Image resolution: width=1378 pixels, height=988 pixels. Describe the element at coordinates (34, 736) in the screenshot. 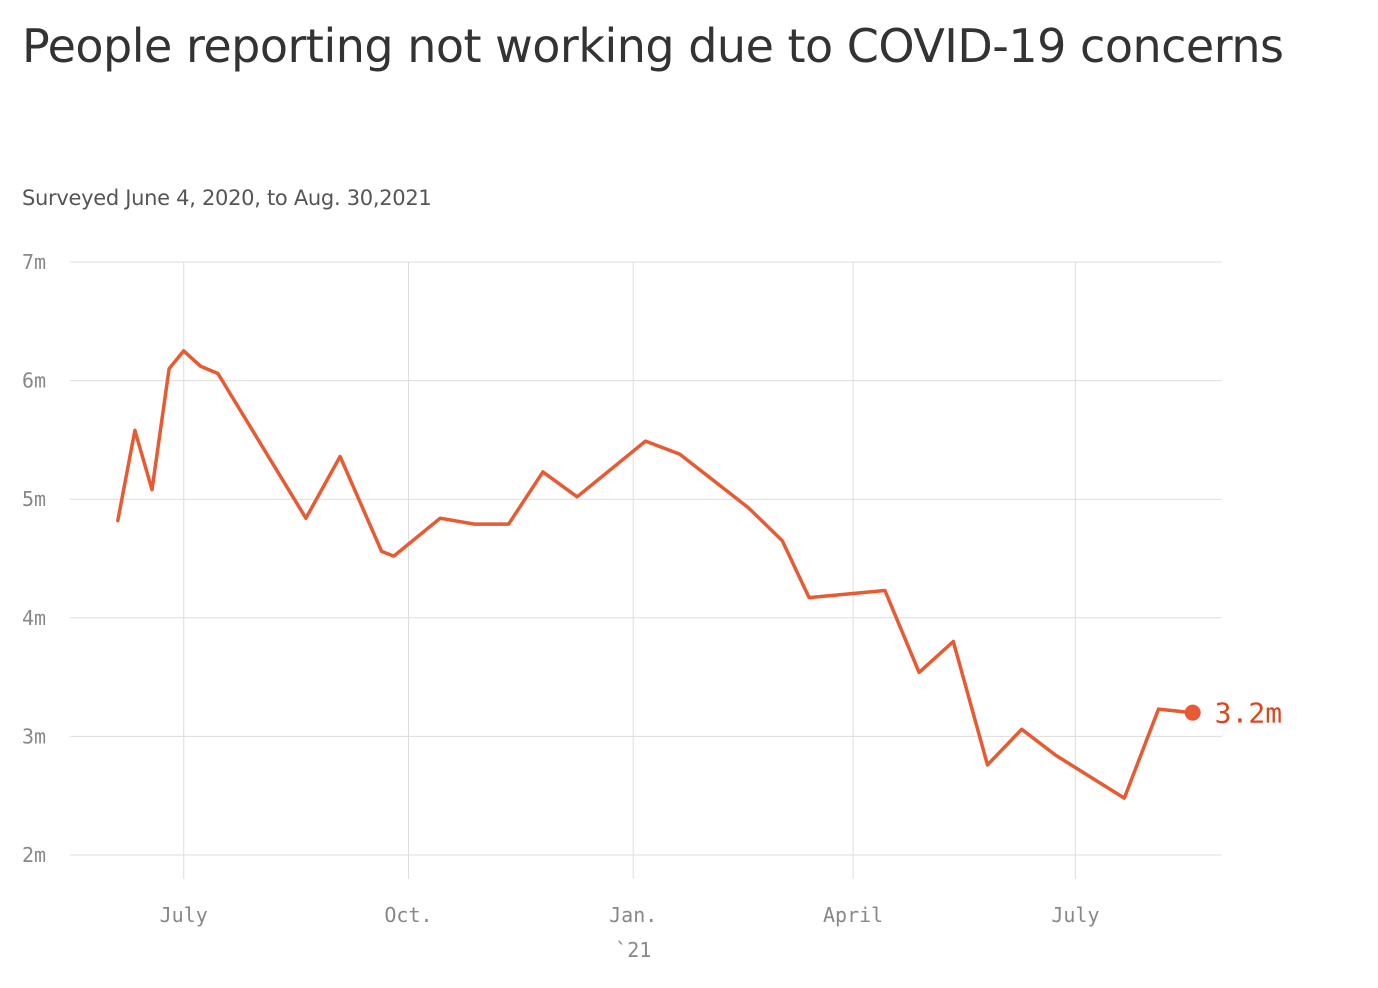

I see `y-tick-label: 3m` at that location.